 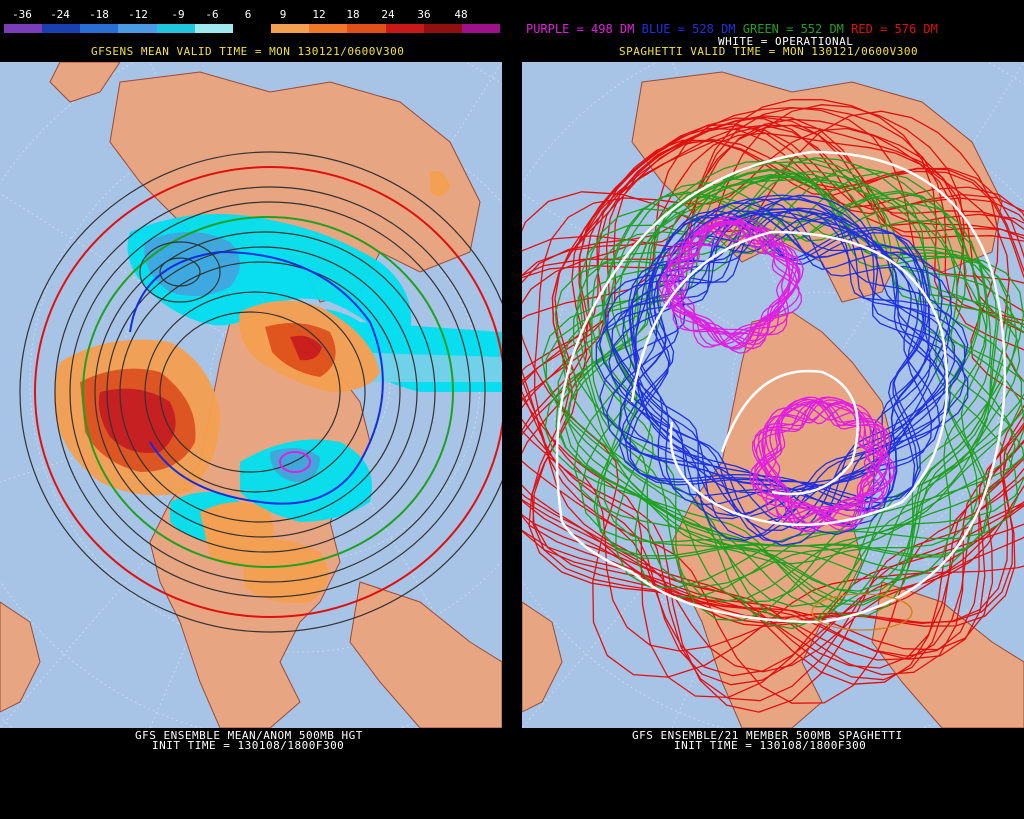 What do you see at coordinates (767, 735) in the screenshot?
I see `spaghetti-footer-title: GFS ENSEMBLE/21 MEMBER 500MB SPAGHETTI` at bounding box center [767, 735].